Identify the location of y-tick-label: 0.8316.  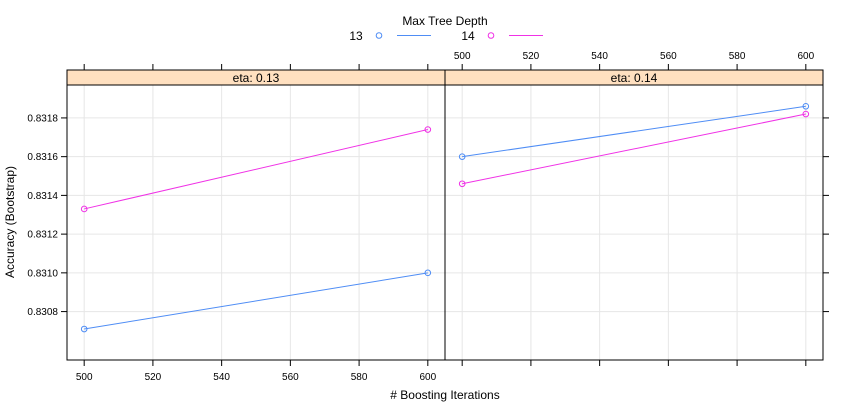
(42, 157).